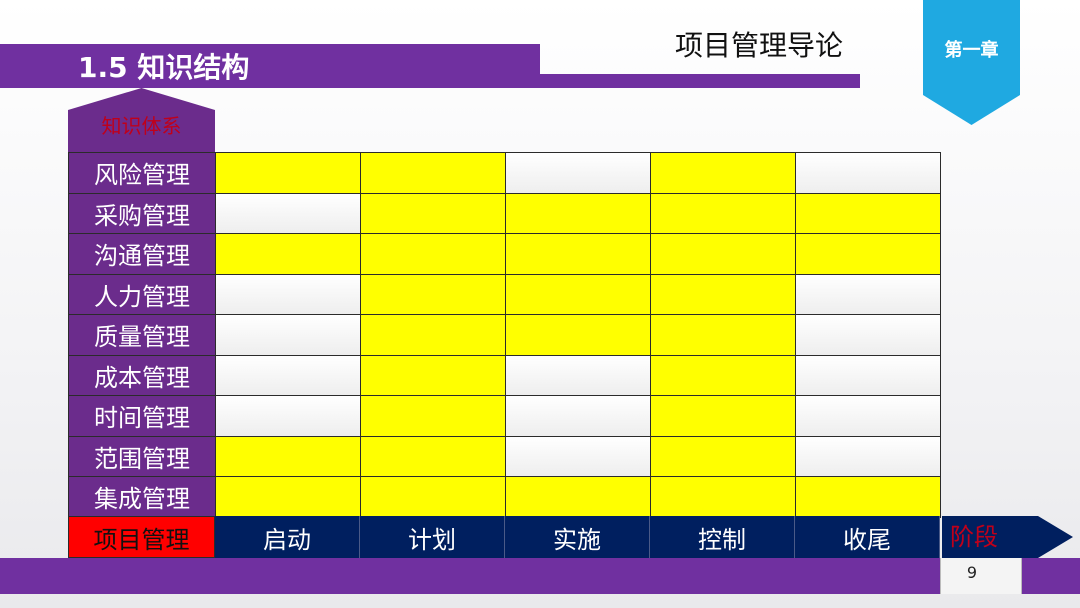 This screenshot has width=1080, height=608. What do you see at coordinates (142, 416) in the screenshot?
I see `row-label: 时间管理` at bounding box center [142, 416].